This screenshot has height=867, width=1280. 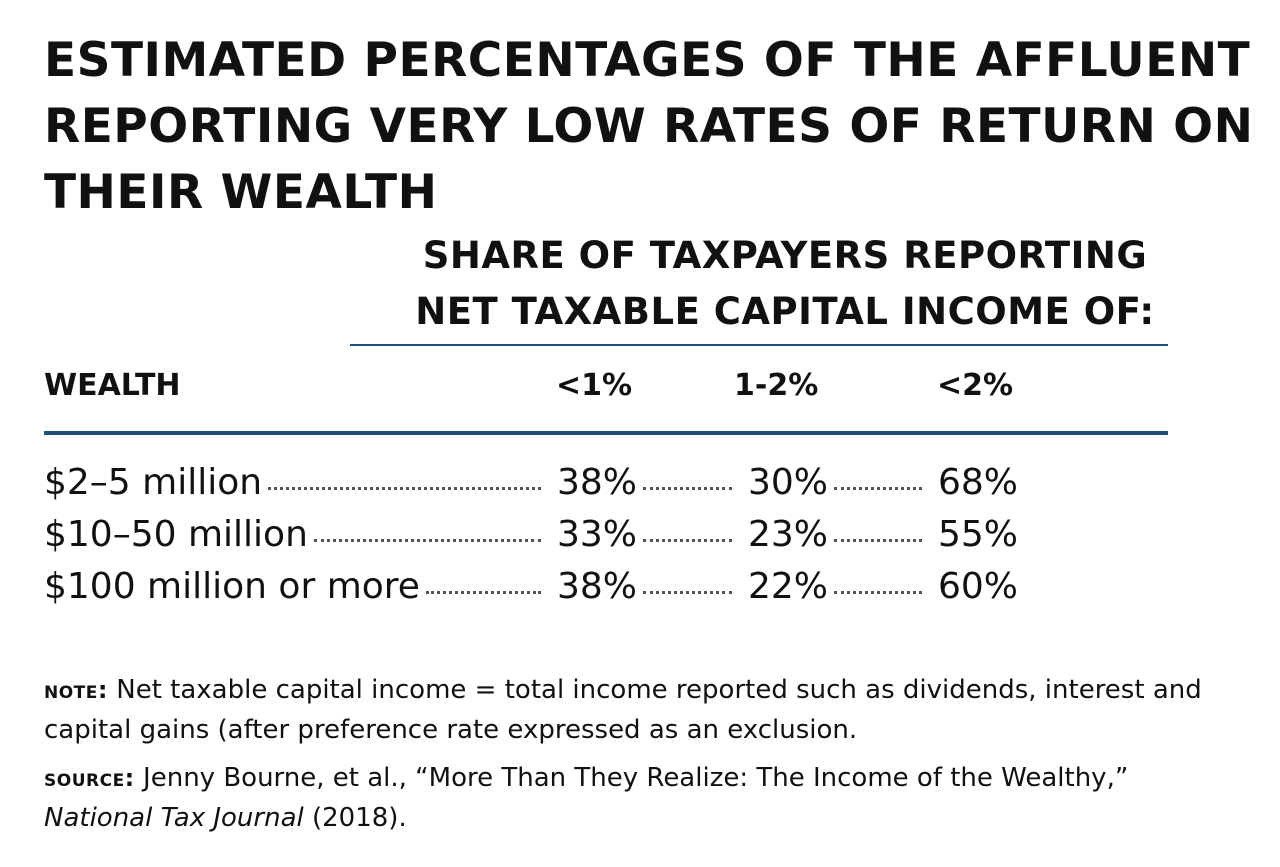 What do you see at coordinates (76, 690) in the screenshot?
I see `note-label: NOTE:` at bounding box center [76, 690].